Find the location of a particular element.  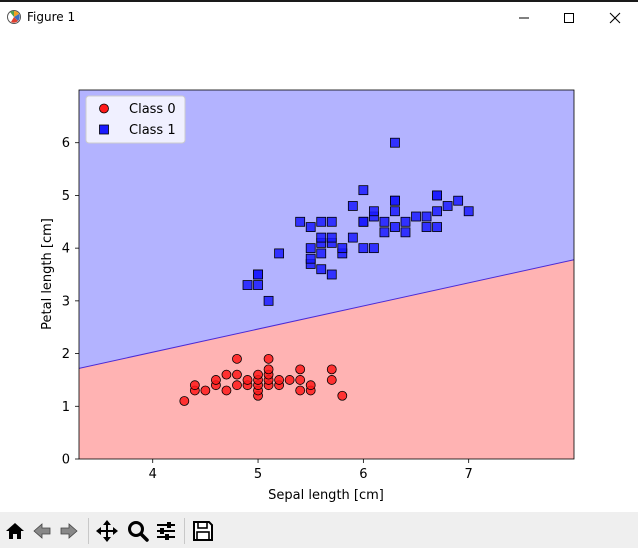

close-icon is located at coordinates (615, 18).